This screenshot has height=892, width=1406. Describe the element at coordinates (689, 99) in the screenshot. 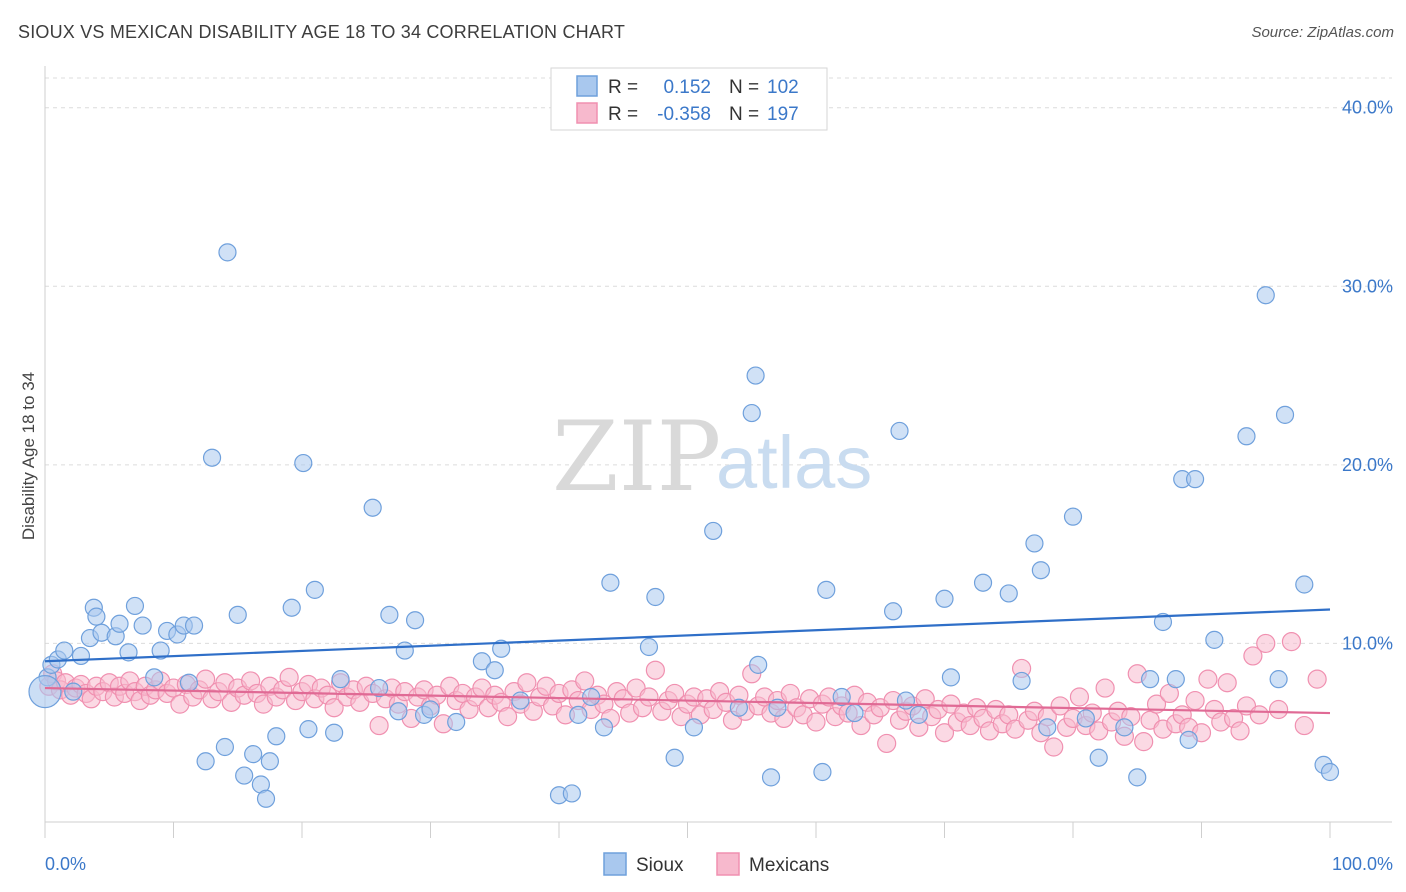

I see `legend: R = 0.152 N = 102 R = -0.358 N = 197` at that location.